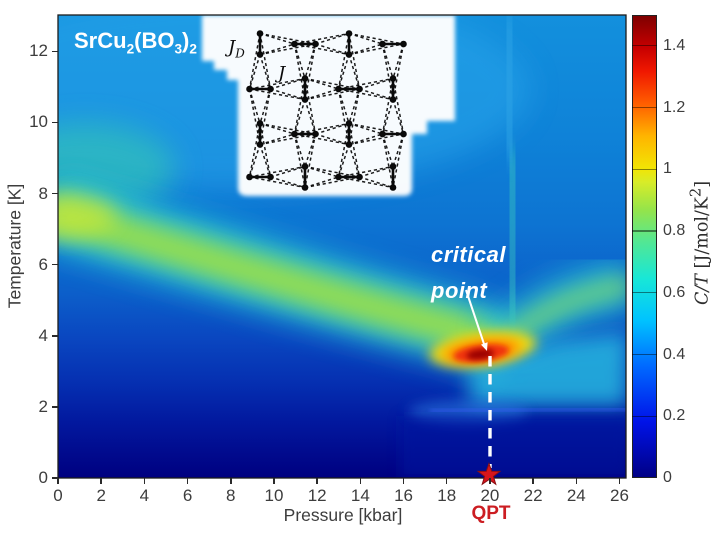 The image size is (720, 538). Describe the element at coordinates (513, 447) in the screenshot. I see `low-T-dark-band` at that location.